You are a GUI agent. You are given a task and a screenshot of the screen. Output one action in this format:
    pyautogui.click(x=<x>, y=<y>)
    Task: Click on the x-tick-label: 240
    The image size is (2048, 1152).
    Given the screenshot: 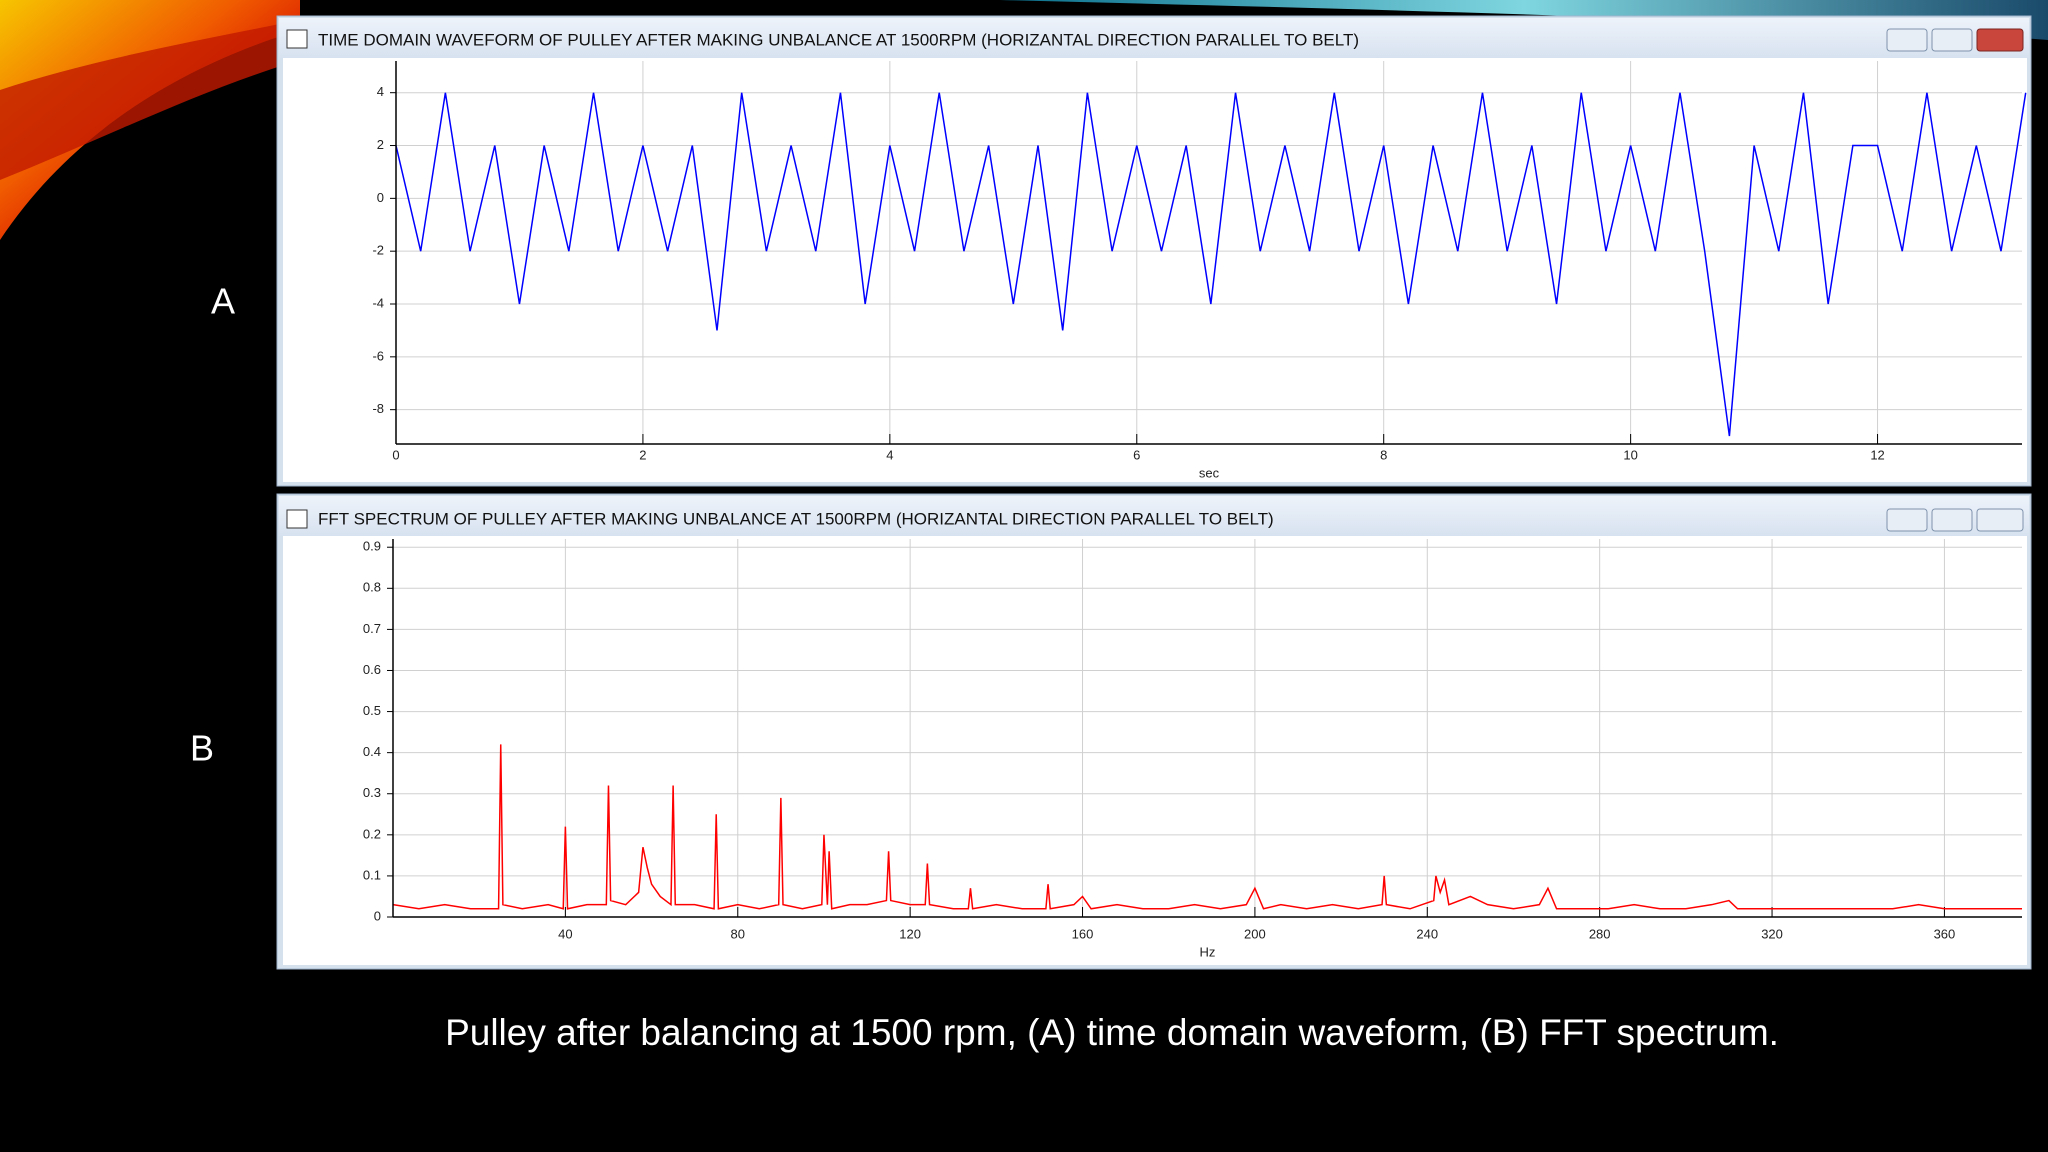 What is the action you would take?
    pyautogui.click(x=1427, y=933)
    